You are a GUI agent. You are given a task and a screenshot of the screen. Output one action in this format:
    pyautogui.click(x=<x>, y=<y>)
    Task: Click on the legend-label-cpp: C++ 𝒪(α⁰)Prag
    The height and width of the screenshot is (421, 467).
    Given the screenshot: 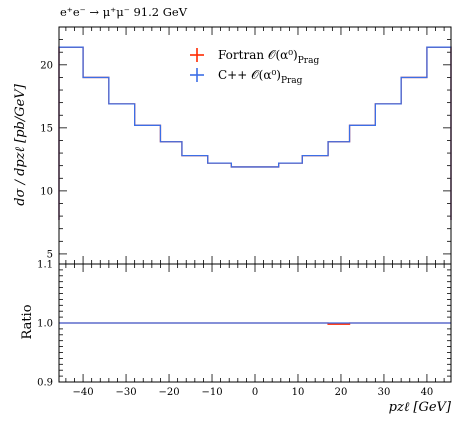 What is the action you would take?
    pyautogui.click(x=260, y=77)
    